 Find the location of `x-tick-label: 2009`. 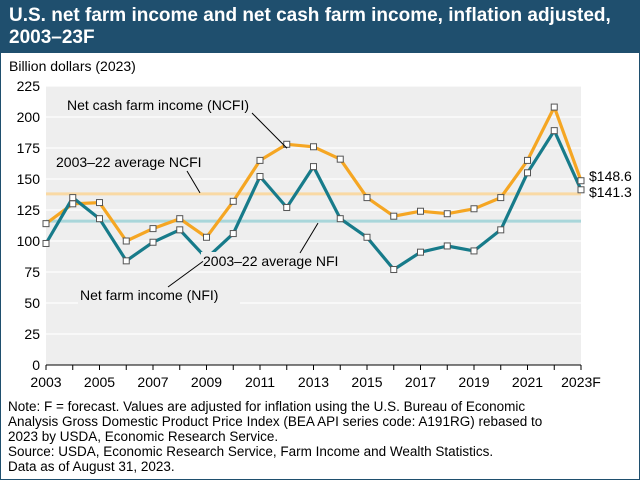

x-tick-label: 2009 is located at coordinates (206, 382).